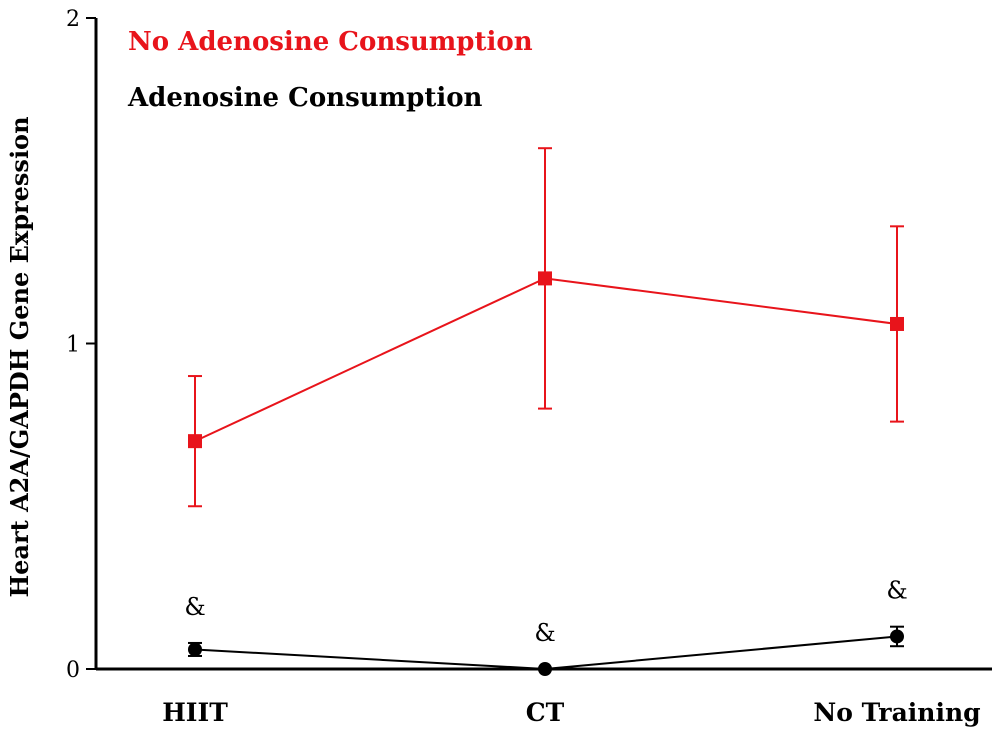  What do you see at coordinates (73, 345) in the screenshot?
I see `y-tick-label: 1` at bounding box center [73, 345].